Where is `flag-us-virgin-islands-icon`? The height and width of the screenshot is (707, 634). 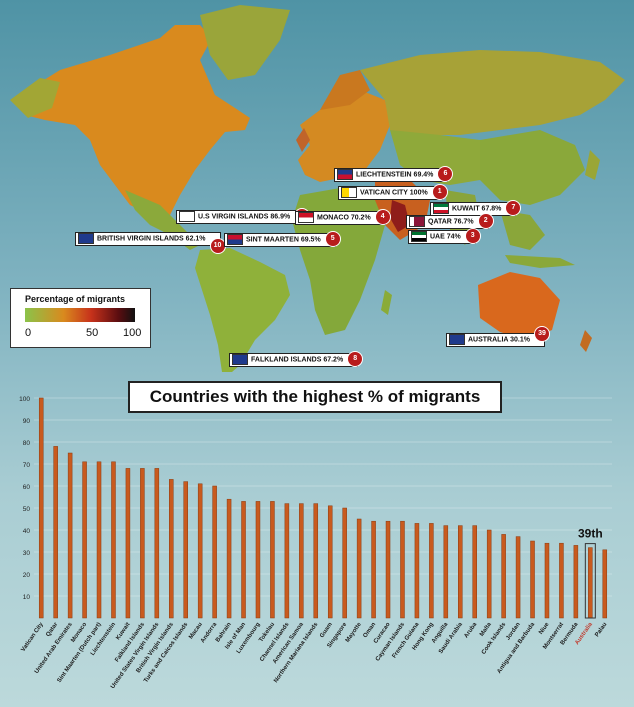 flag-us-virgin-islands-icon is located at coordinates (187, 216).